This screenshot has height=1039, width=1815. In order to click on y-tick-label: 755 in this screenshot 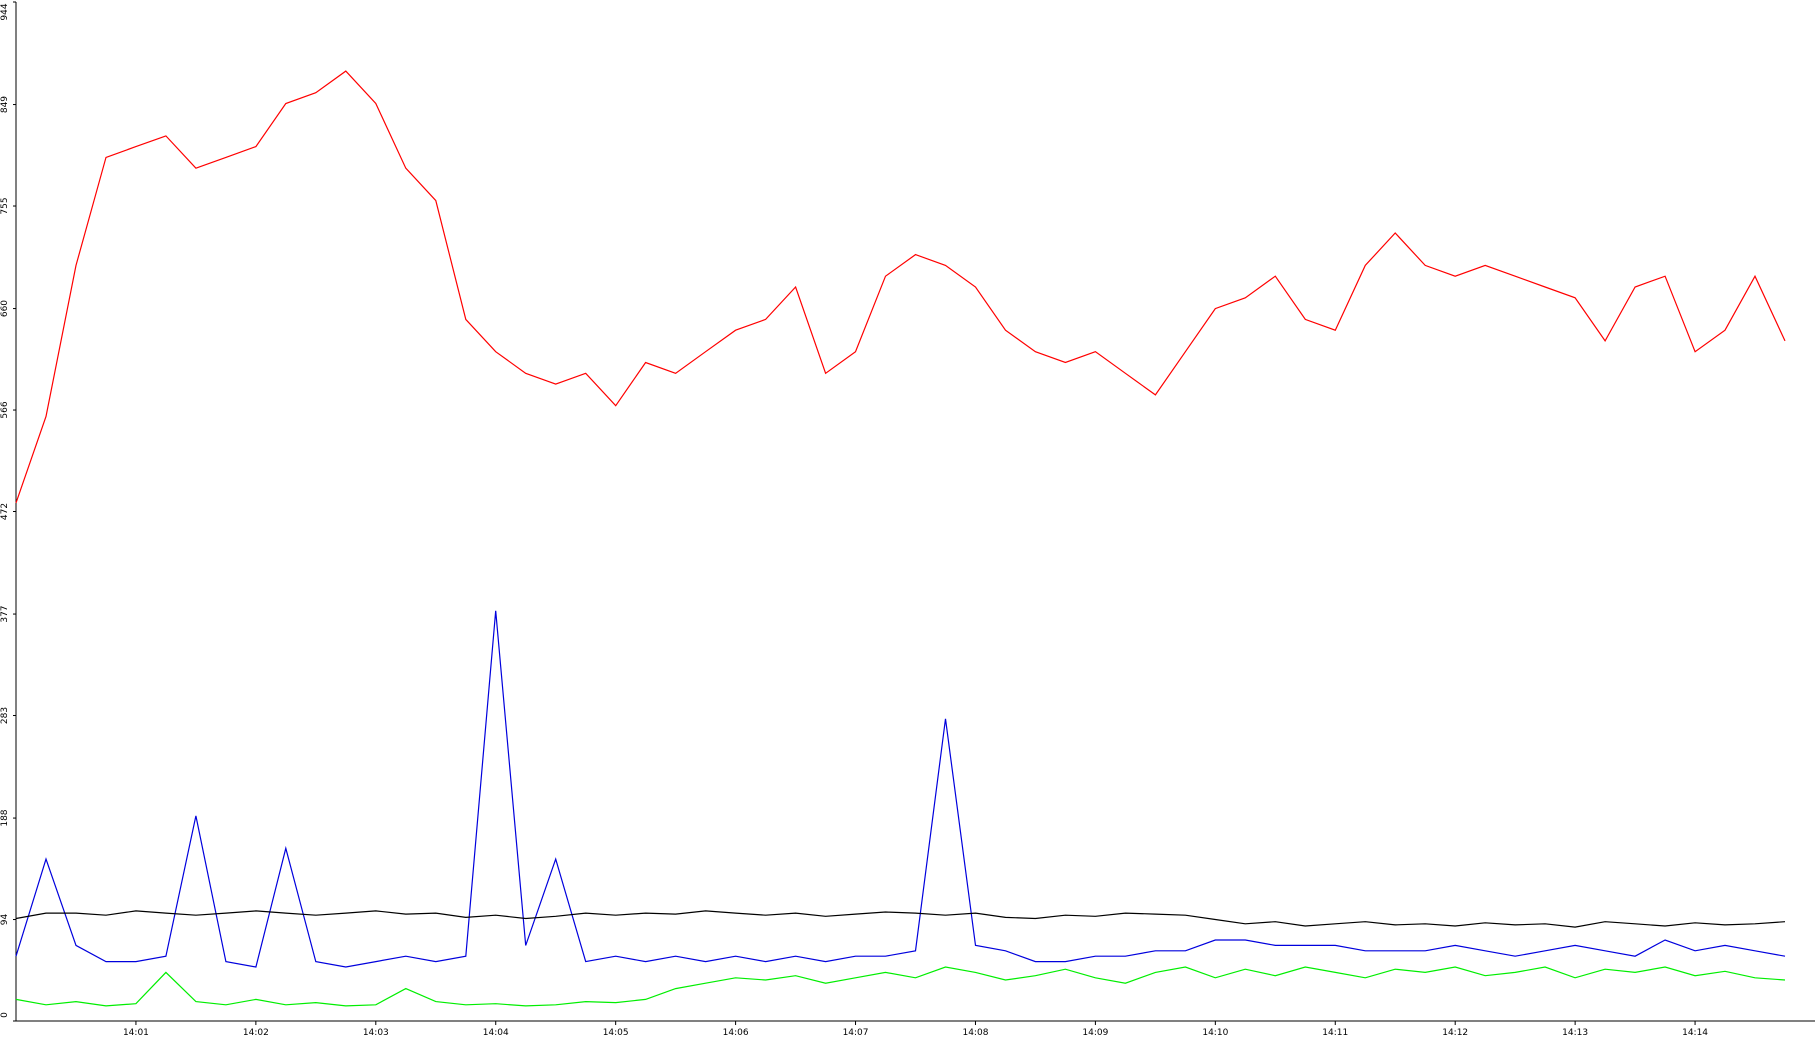, I will do `click(5, 205)`.